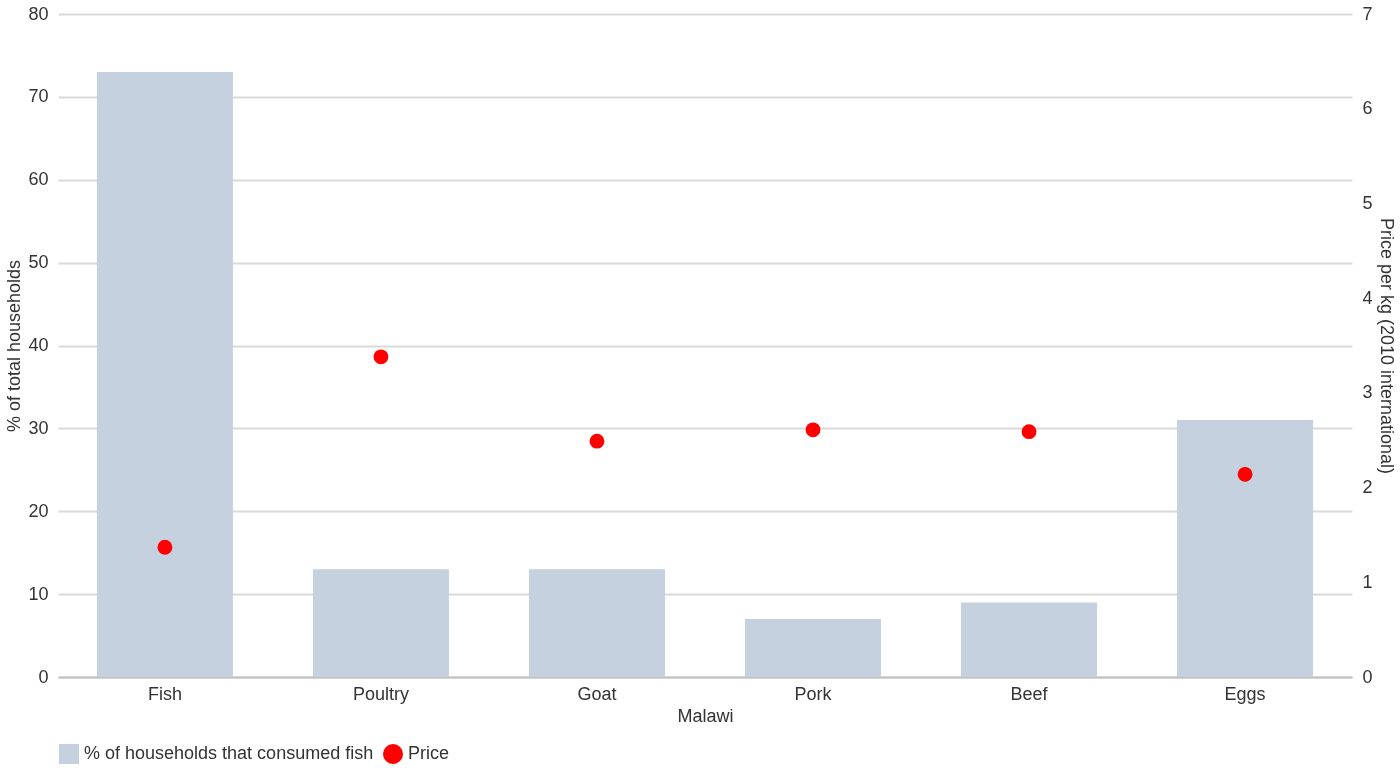 The image size is (1400, 769). Describe the element at coordinates (1367, 108) in the screenshot. I see `y2-tick-label: 6` at that location.